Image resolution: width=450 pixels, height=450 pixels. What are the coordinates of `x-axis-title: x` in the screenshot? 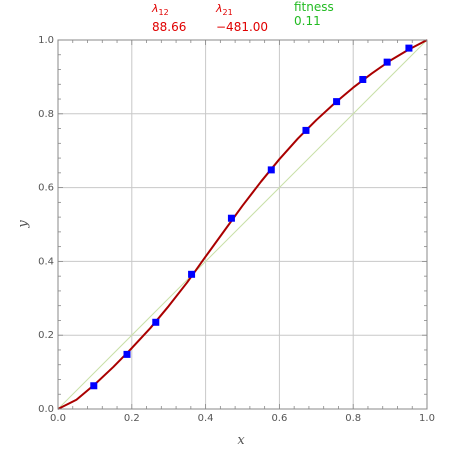 It's located at (241, 440).